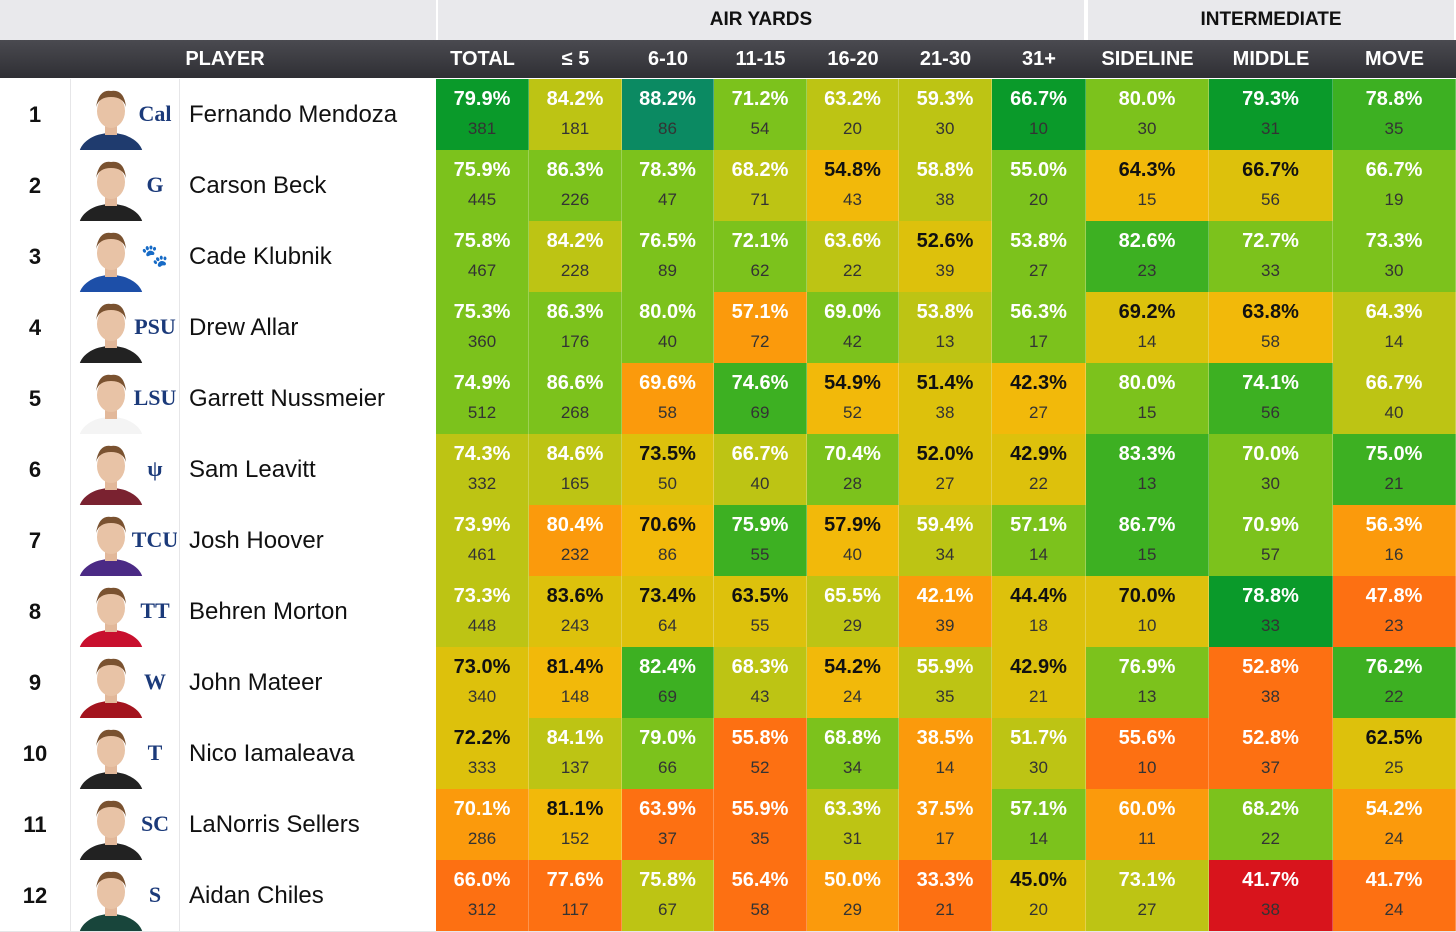  I want to click on completion-pct: 73.9%, so click(482, 525).